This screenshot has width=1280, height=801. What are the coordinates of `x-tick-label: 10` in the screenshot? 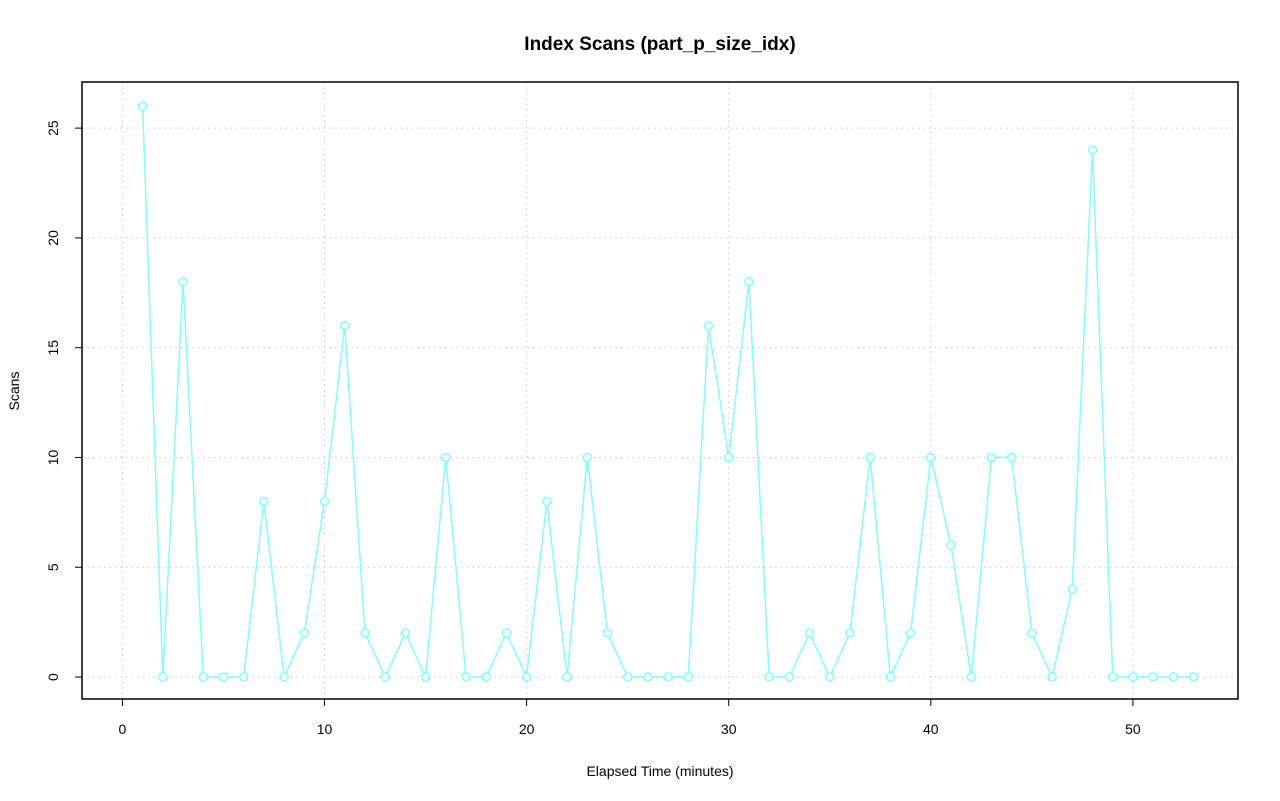 It's located at (325, 729).